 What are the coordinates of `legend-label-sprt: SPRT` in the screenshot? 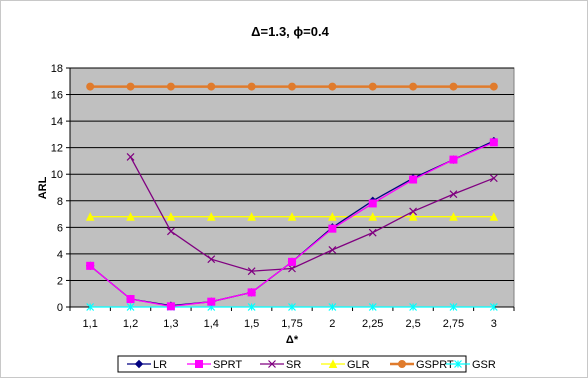 It's located at (227, 365).